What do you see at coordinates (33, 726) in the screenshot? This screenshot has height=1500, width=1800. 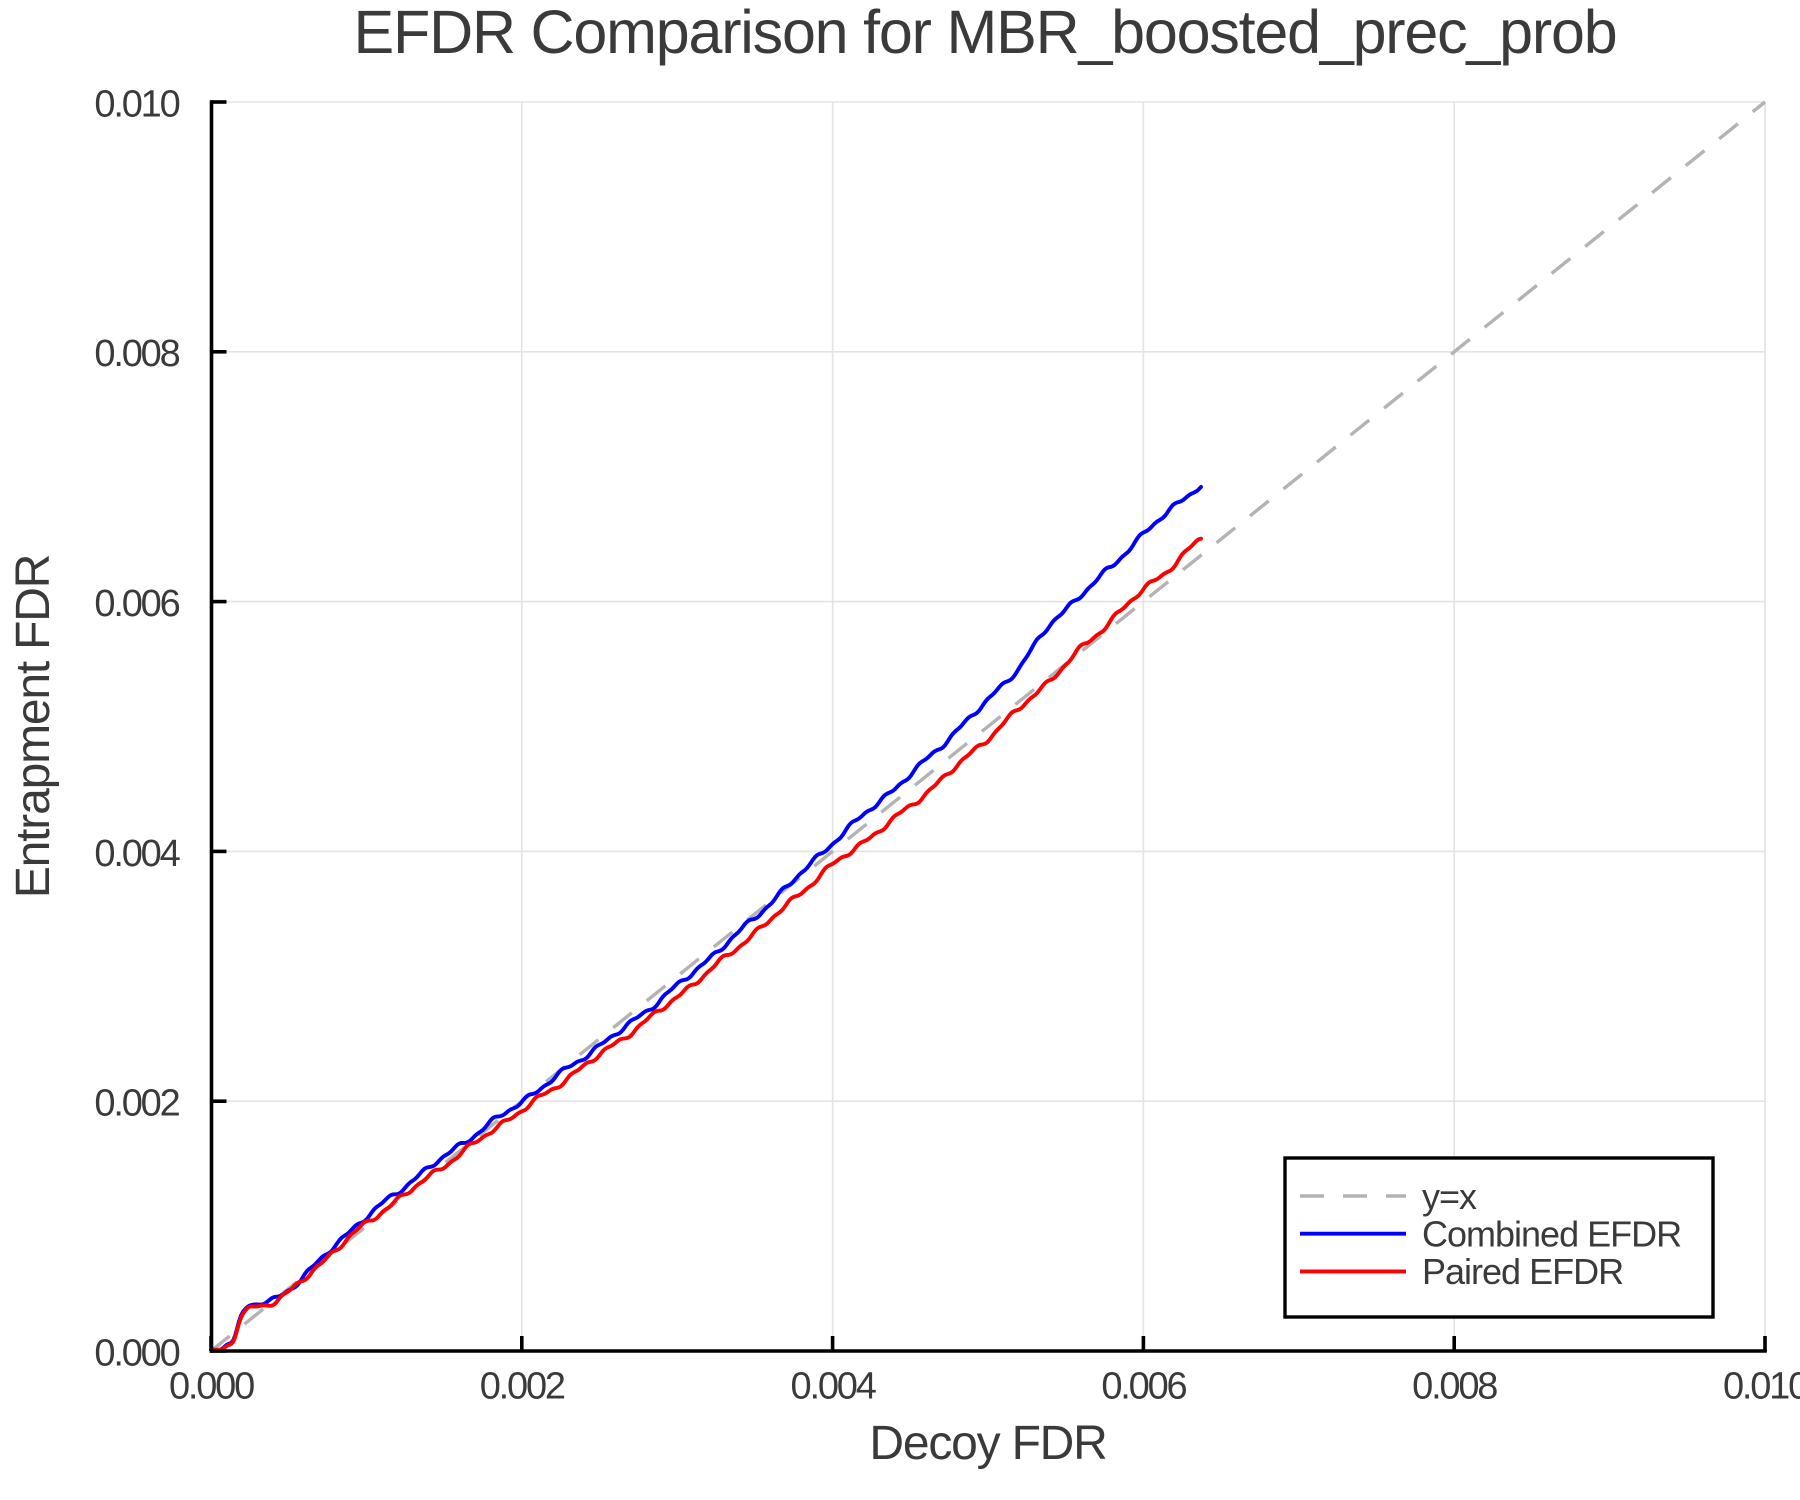 I see `svg-text: Entrapment FDR` at bounding box center [33, 726].